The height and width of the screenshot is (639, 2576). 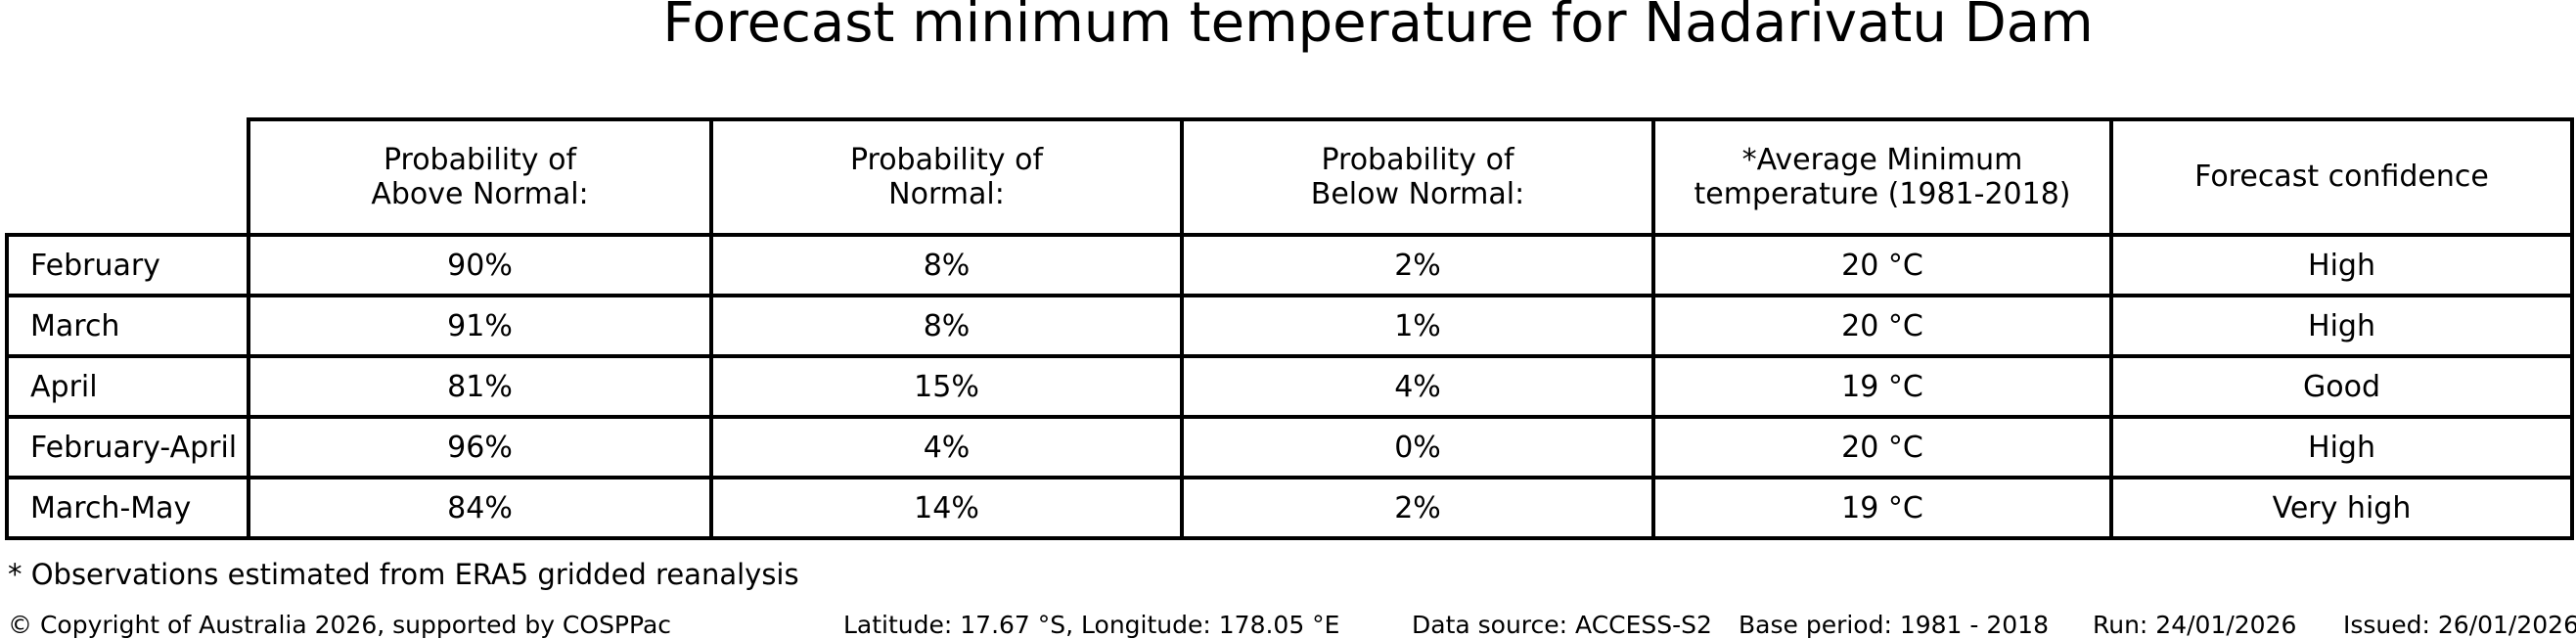 What do you see at coordinates (946, 508) in the screenshot?
I see `table-cell-normal: 14%` at bounding box center [946, 508].